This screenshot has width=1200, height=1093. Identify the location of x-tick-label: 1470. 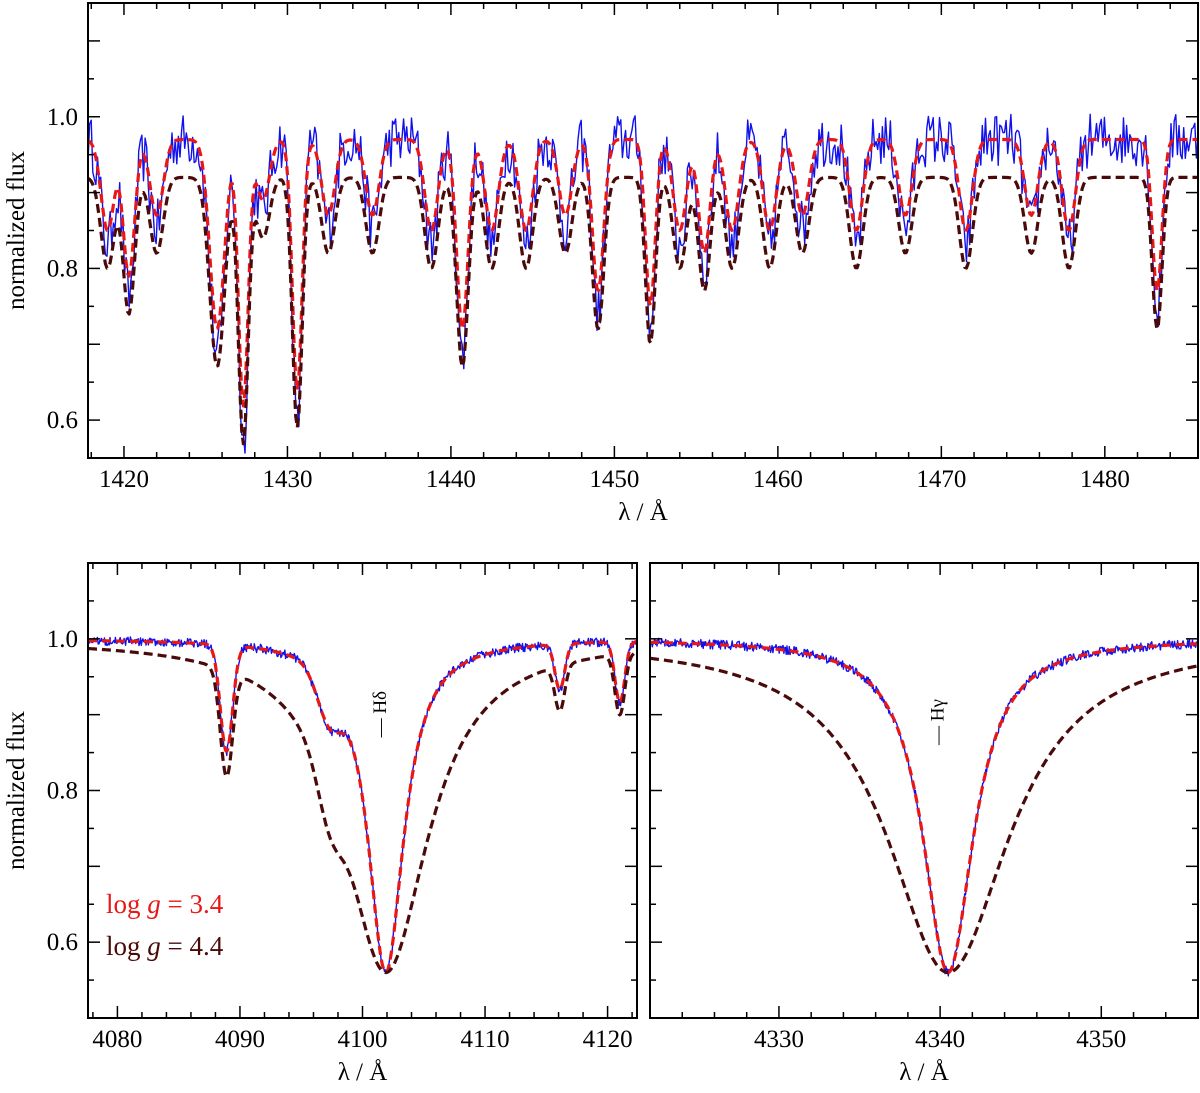
(941, 479).